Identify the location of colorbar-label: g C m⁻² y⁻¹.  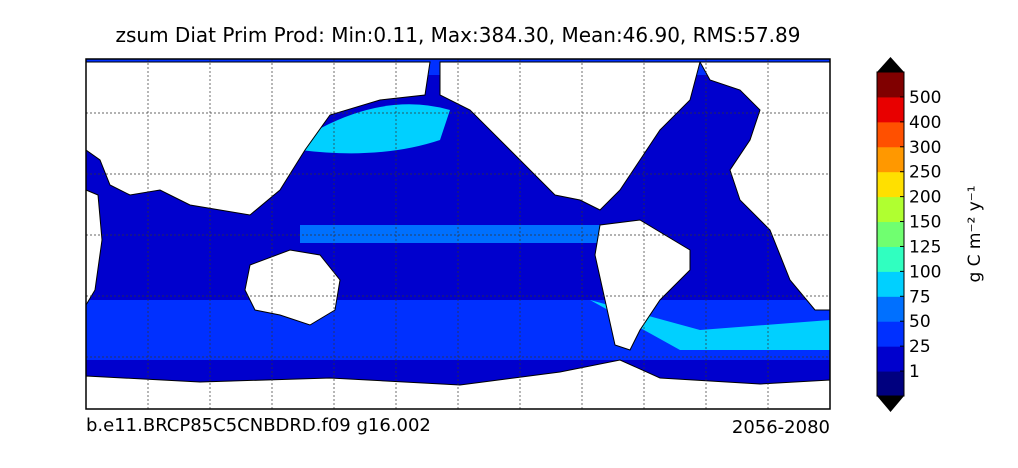
(975, 233).